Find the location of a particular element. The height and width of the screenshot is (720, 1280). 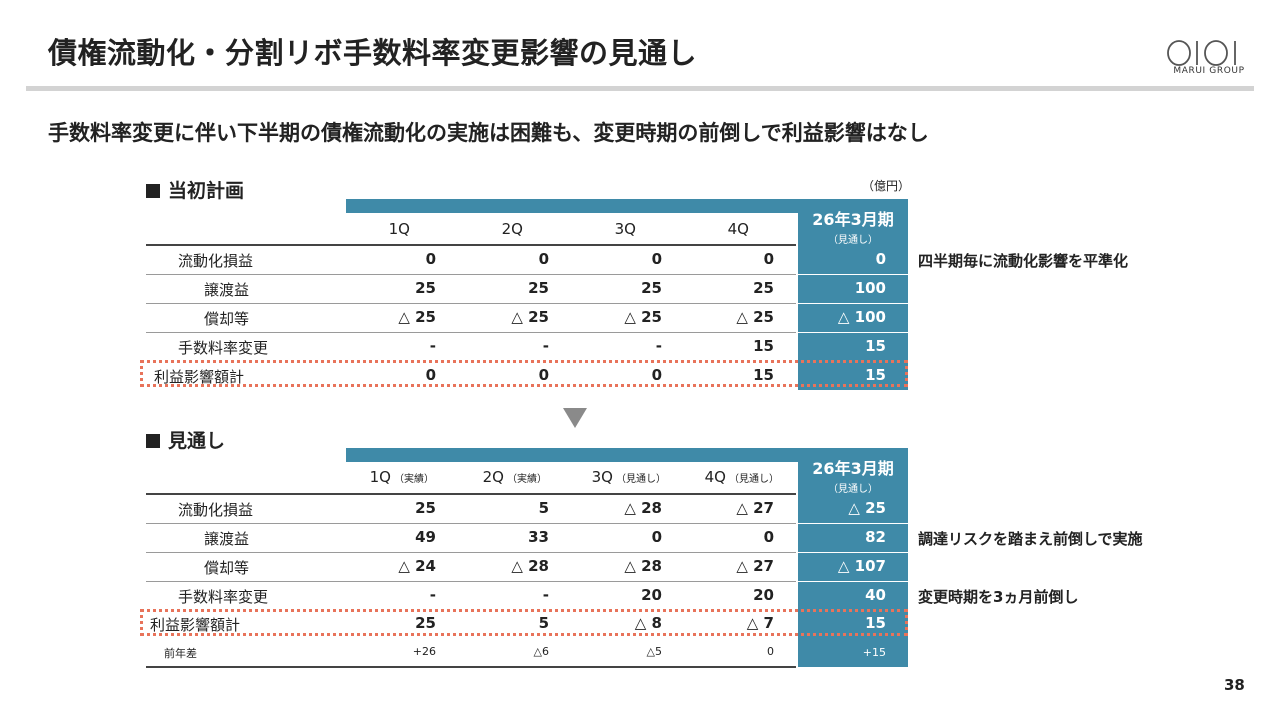

unit-label: （億円） is located at coordinates (886, 186).